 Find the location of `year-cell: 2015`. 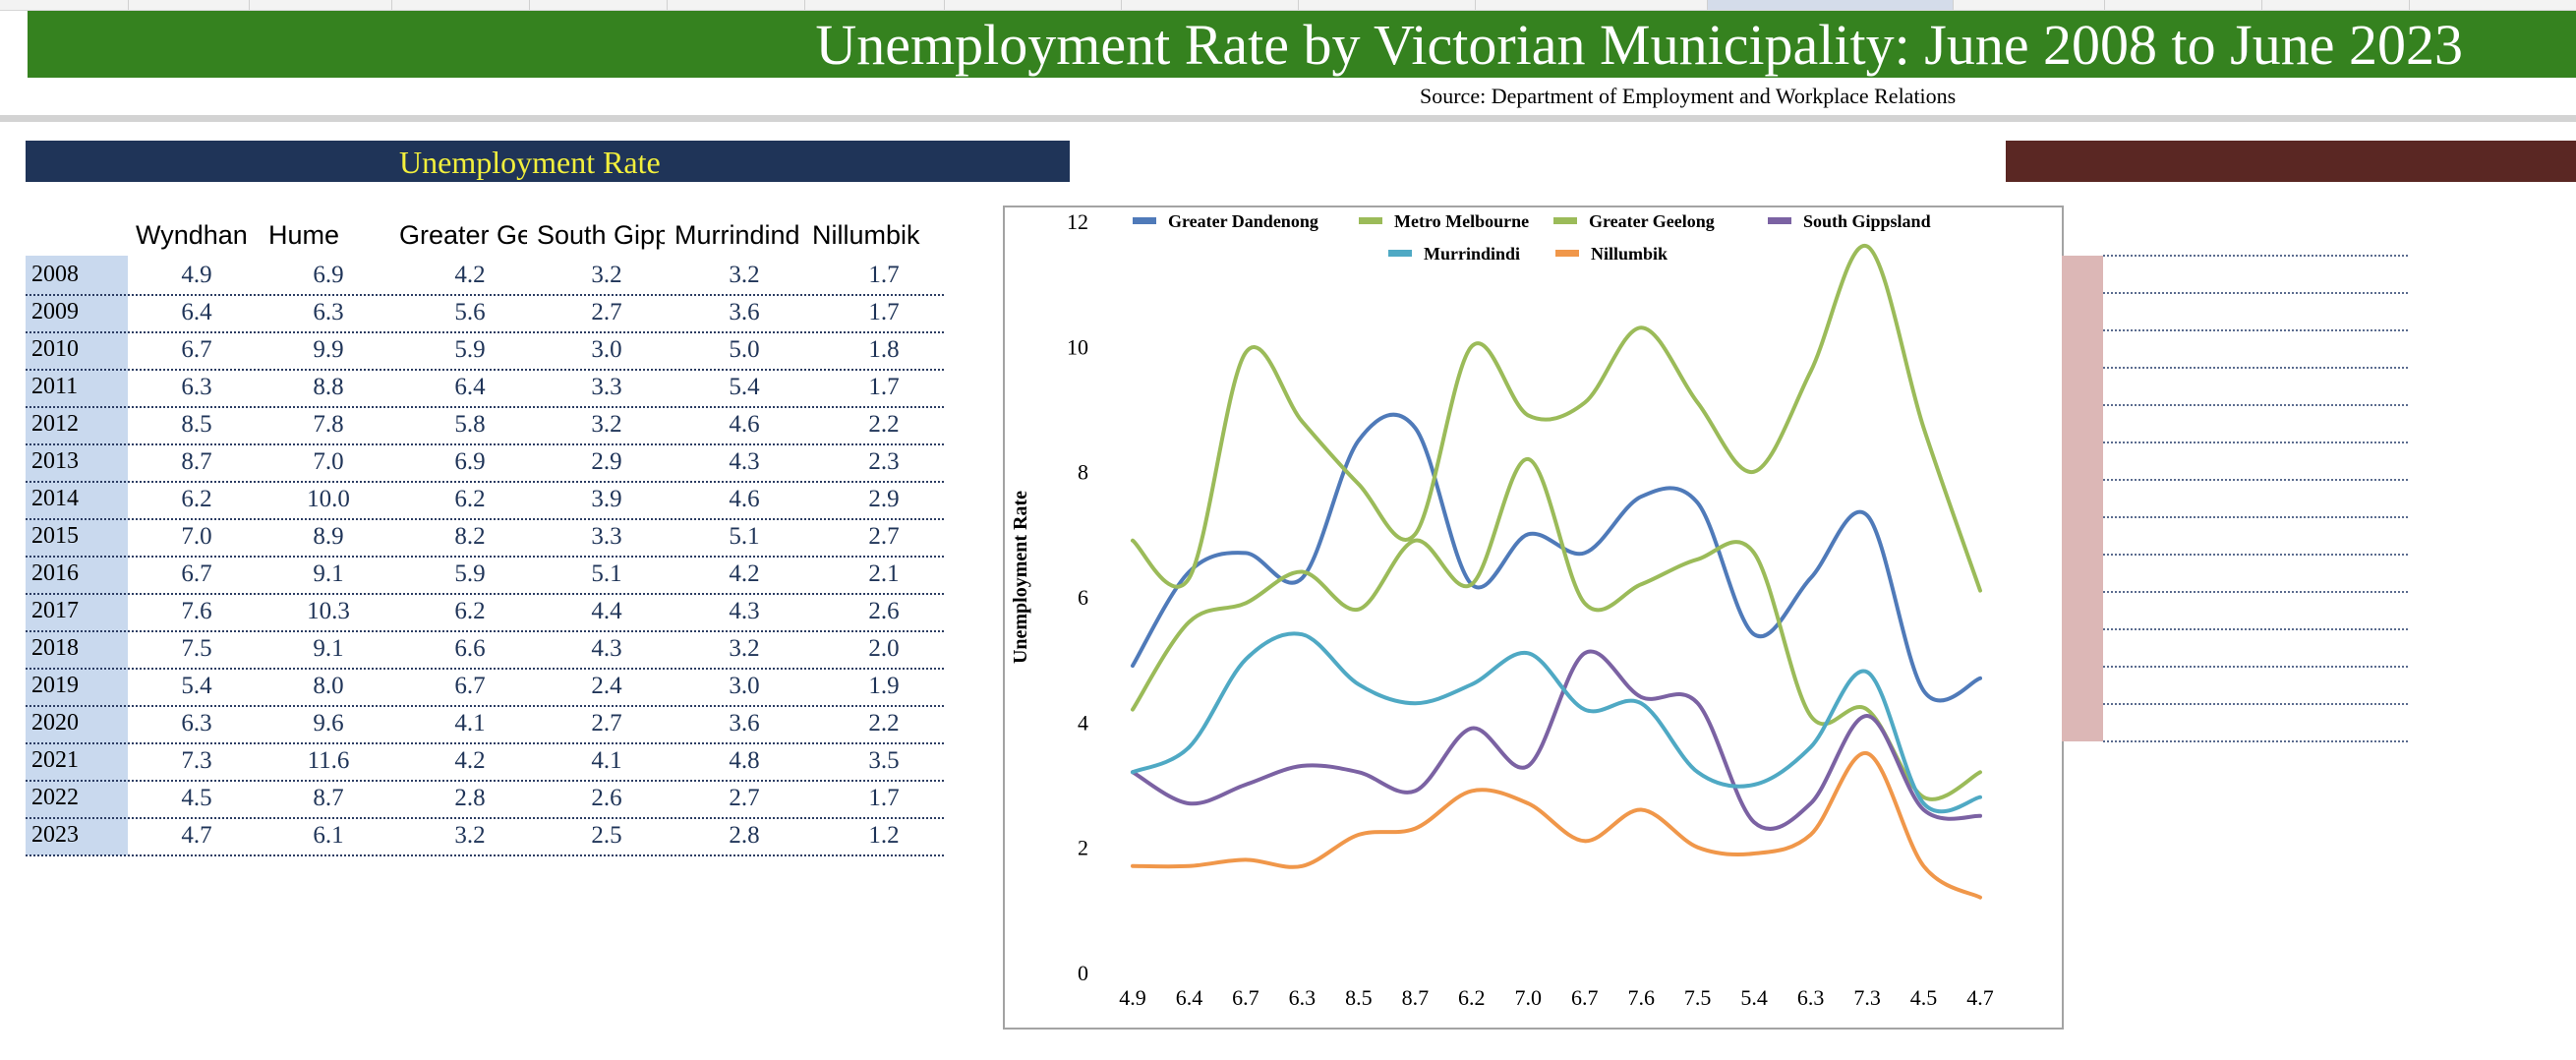

year-cell: 2015 is located at coordinates (55, 536).